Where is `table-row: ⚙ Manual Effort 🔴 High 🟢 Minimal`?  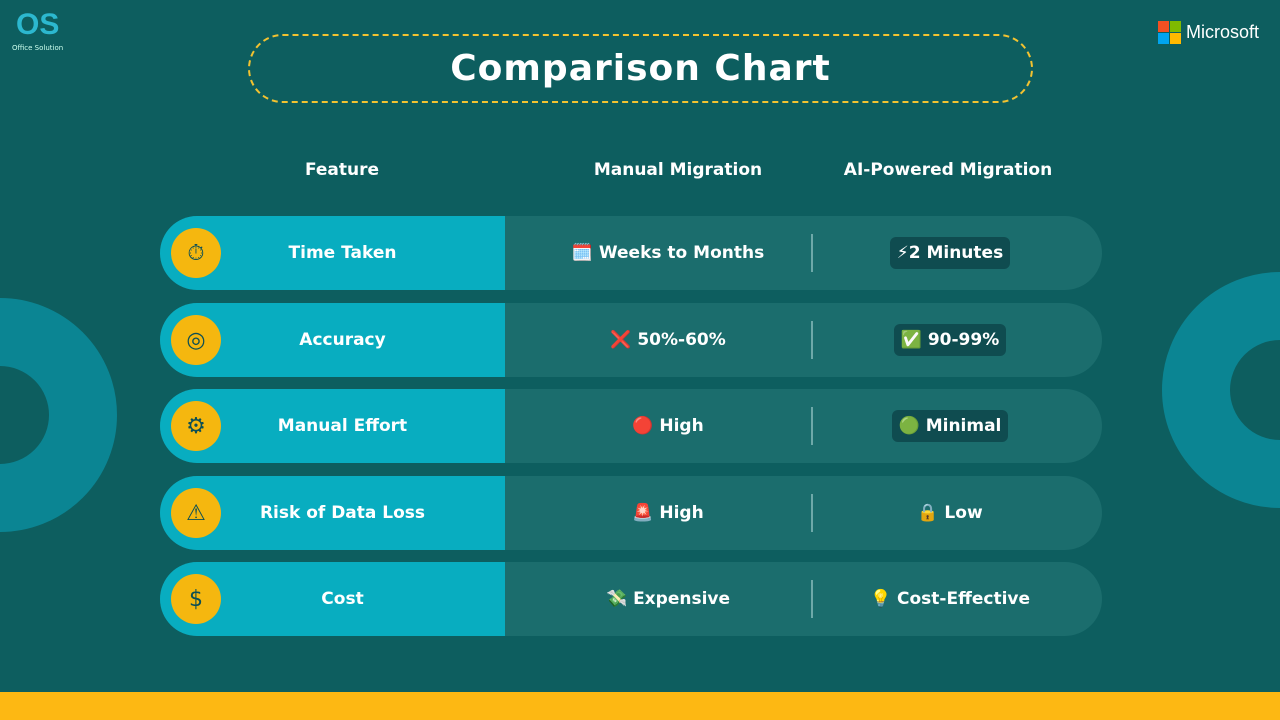
table-row: ⚙ Manual Effort 🔴 High 🟢 Minimal is located at coordinates (631, 426).